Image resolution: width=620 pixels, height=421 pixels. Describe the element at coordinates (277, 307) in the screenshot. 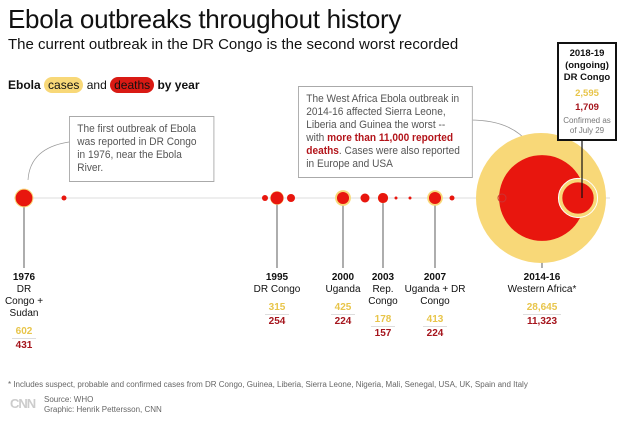

I see `outbreak-cases: 315` at that location.